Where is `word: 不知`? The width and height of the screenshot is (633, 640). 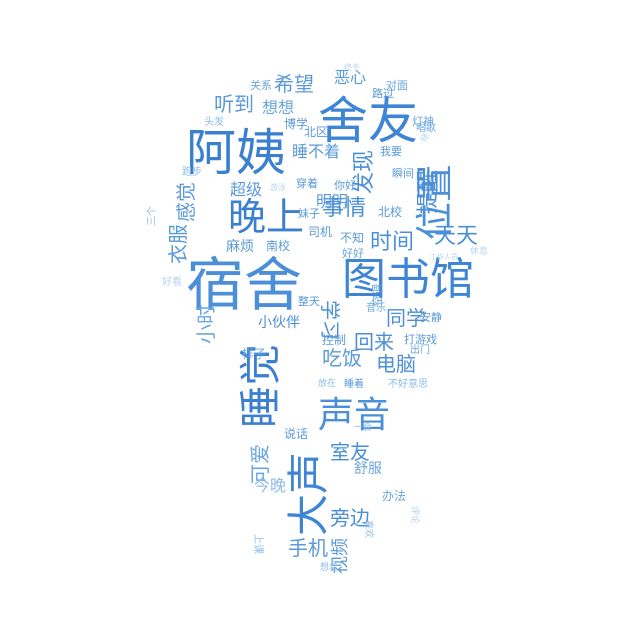 word: 不知 is located at coordinates (352, 238).